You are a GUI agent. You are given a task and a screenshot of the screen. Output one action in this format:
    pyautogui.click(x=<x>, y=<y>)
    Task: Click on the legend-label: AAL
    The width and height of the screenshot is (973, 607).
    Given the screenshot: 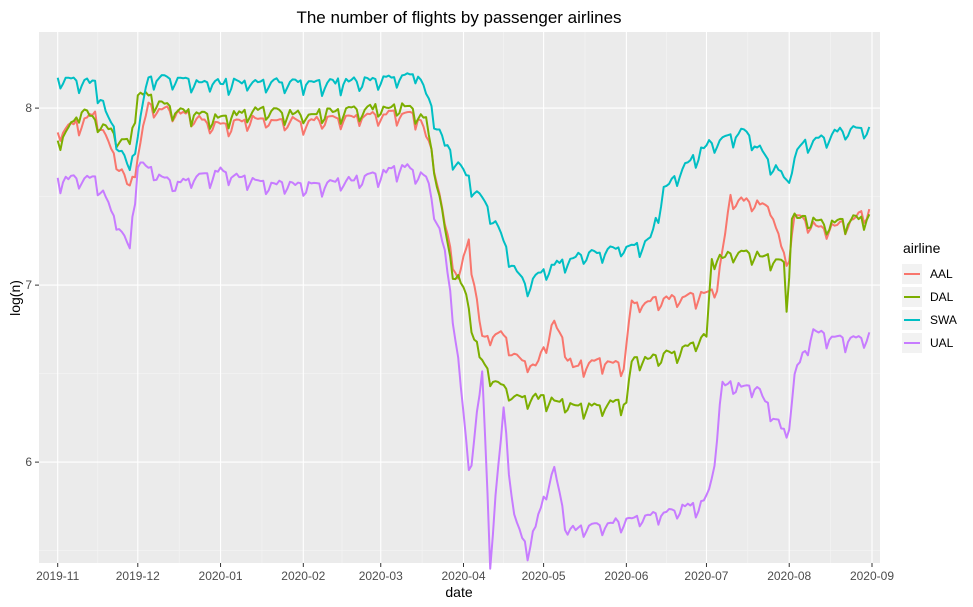 What is the action you would take?
    pyautogui.click(x=941, y=274)
    